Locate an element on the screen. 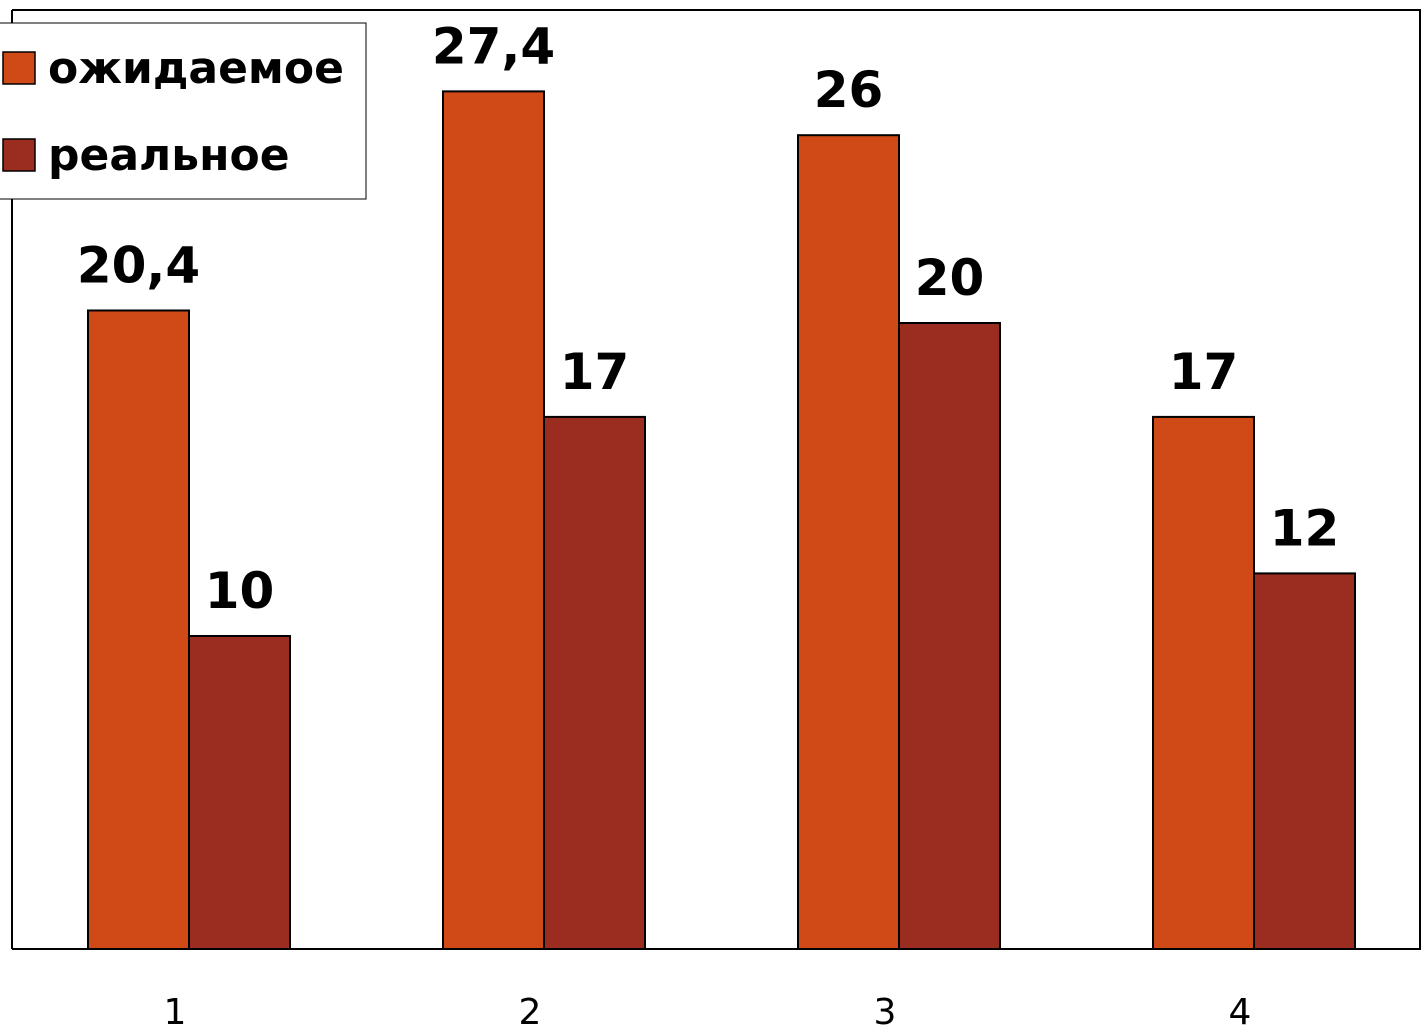  legend-box is located at coordinates (183, 111).